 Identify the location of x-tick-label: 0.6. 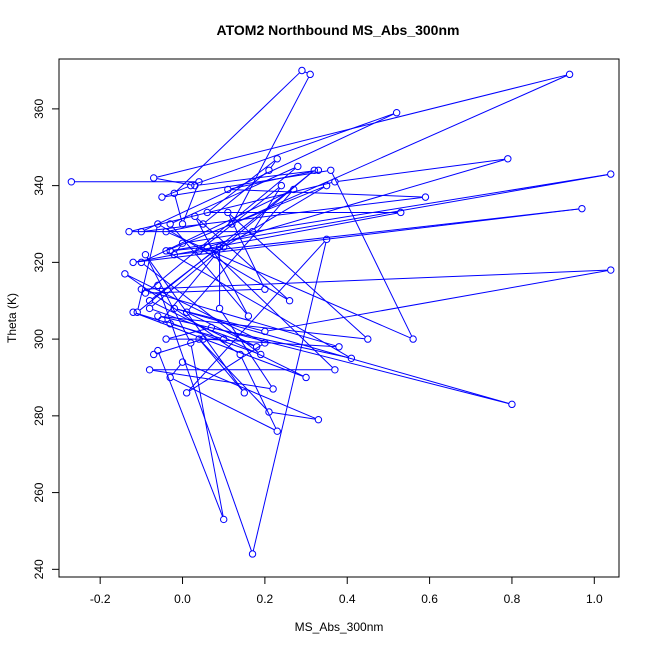
(429, 599).